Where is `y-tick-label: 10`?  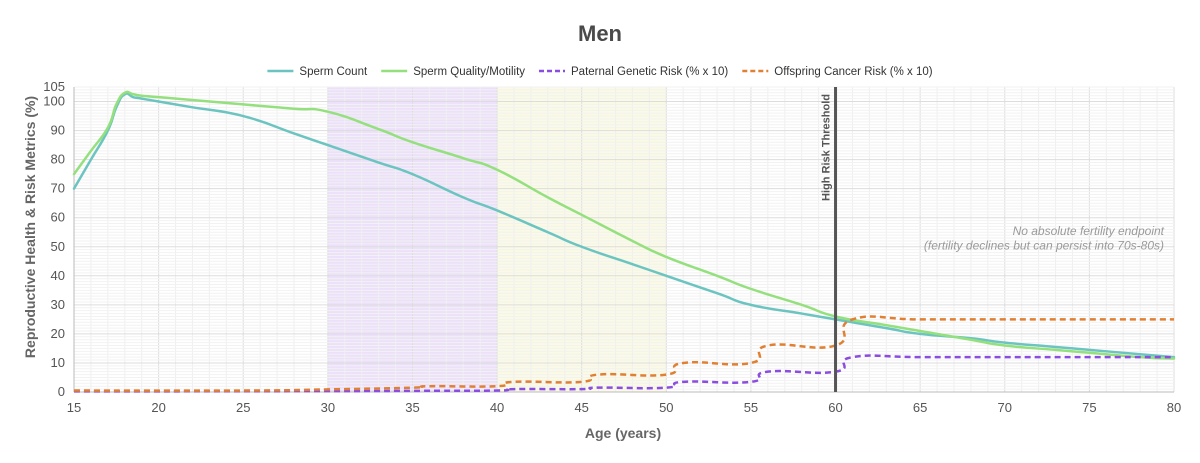
y-tick-label: 10 is located at coordinates (58, 362).